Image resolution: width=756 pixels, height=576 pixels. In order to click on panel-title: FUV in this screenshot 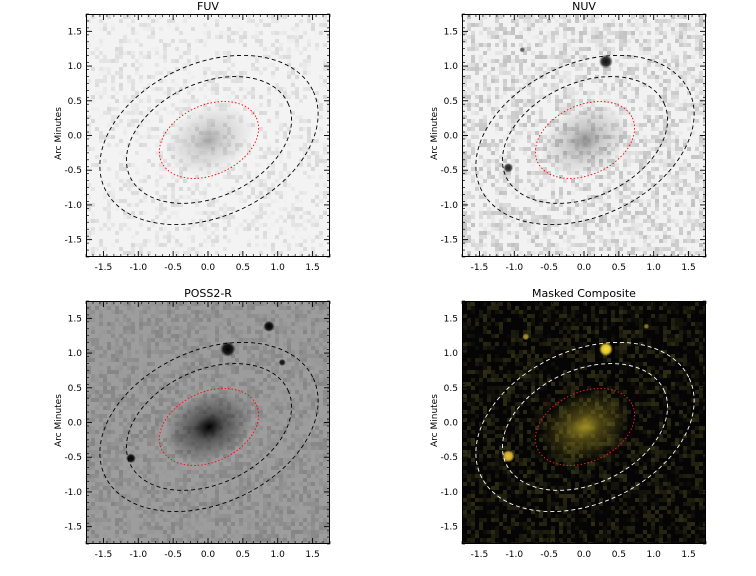, I will do `click(208, 6)`.